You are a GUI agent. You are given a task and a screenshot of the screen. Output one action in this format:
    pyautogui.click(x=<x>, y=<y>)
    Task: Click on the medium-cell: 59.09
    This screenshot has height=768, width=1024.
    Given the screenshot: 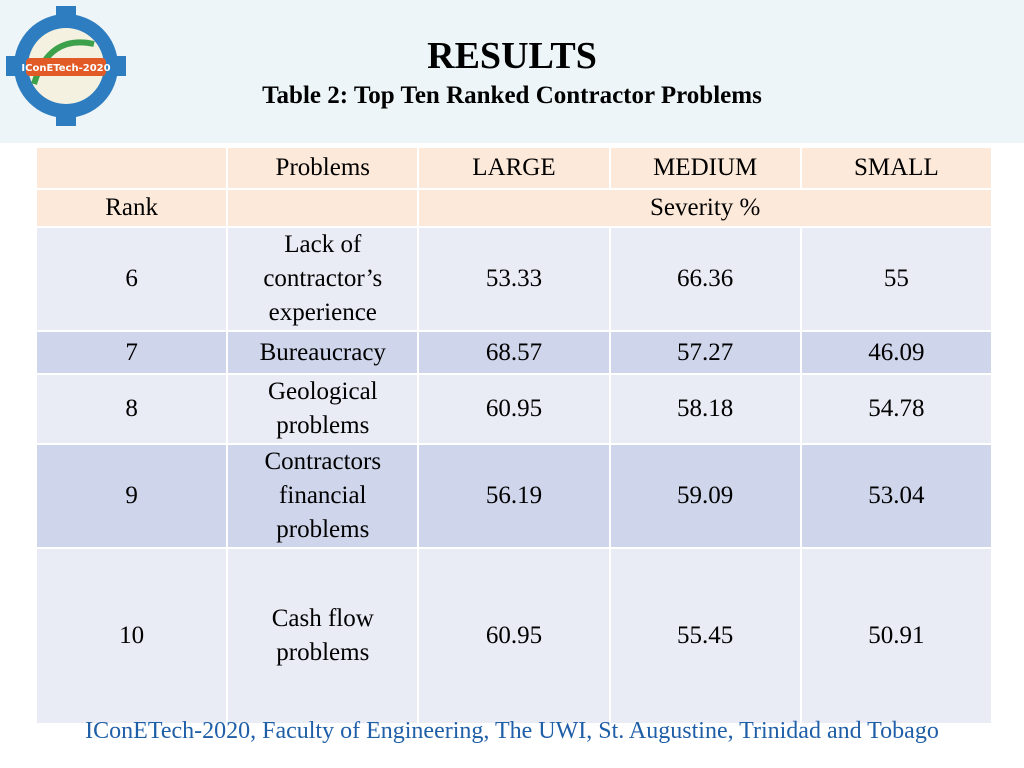 What is the action you would take?
    pyautogui.click(x=705, y=496)
    